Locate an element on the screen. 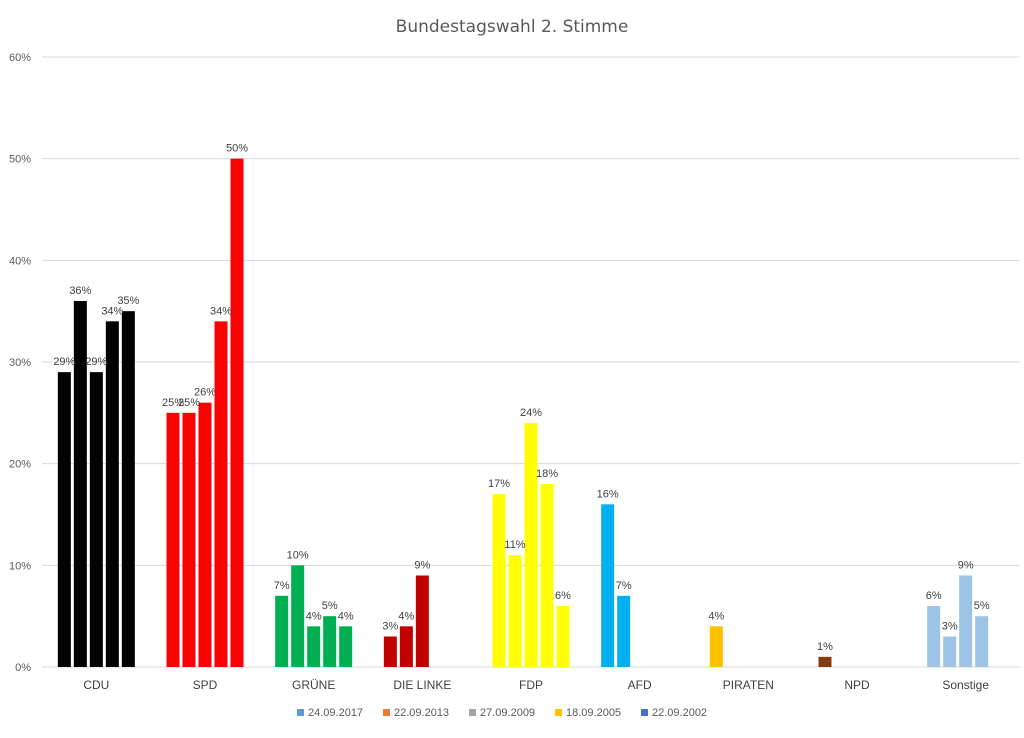 This screenshot has height=738, width=1024. y-tick-label: 50% is located at coordinates (20, 160).